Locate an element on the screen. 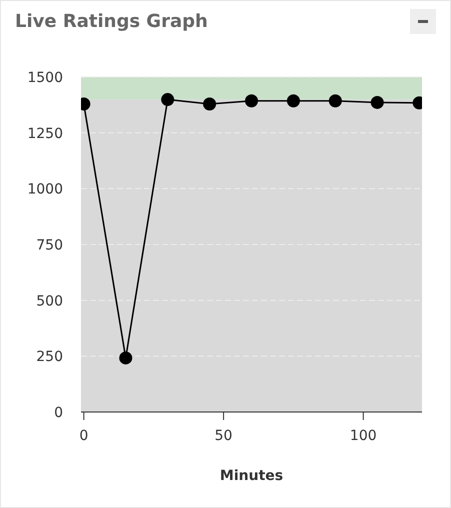 This screenshot has height=508, width=451. y-tick-label: 750 is located at coordinates (49, 245).